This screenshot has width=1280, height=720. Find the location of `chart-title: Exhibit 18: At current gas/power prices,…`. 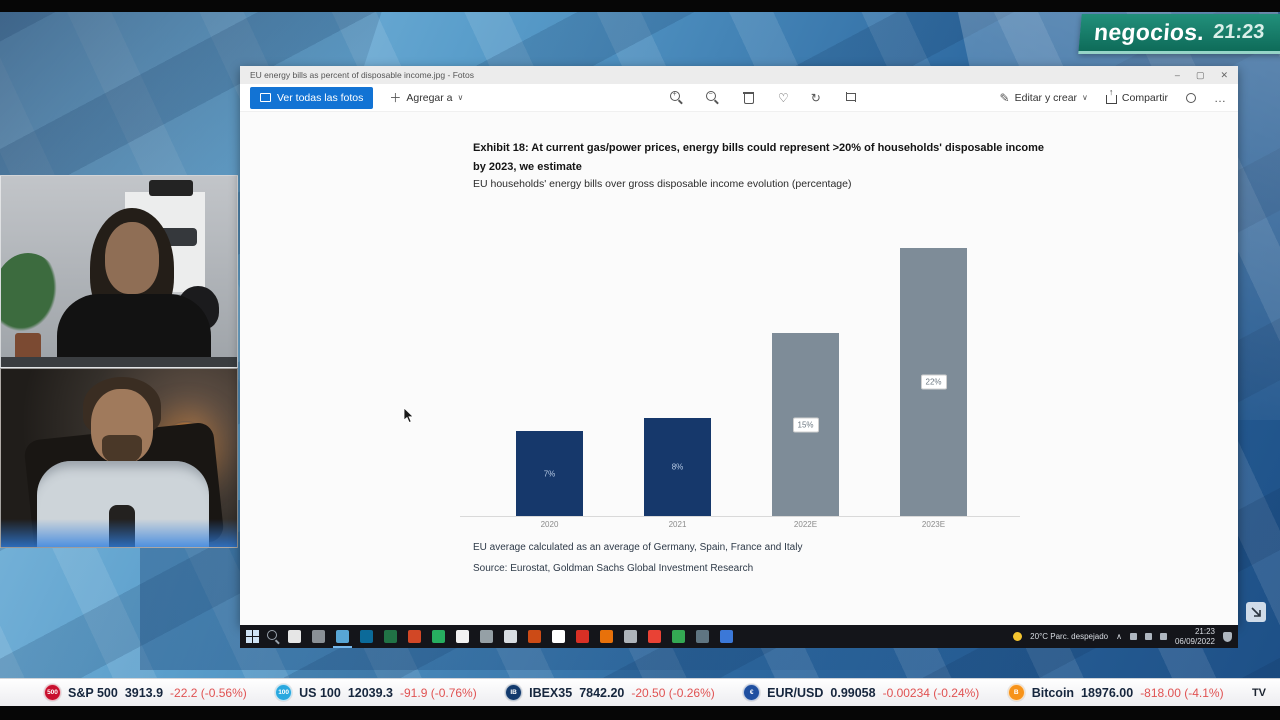

chart-title: Exhibit 18: At current gas/power prices,… is located at coordinates (758, 157).